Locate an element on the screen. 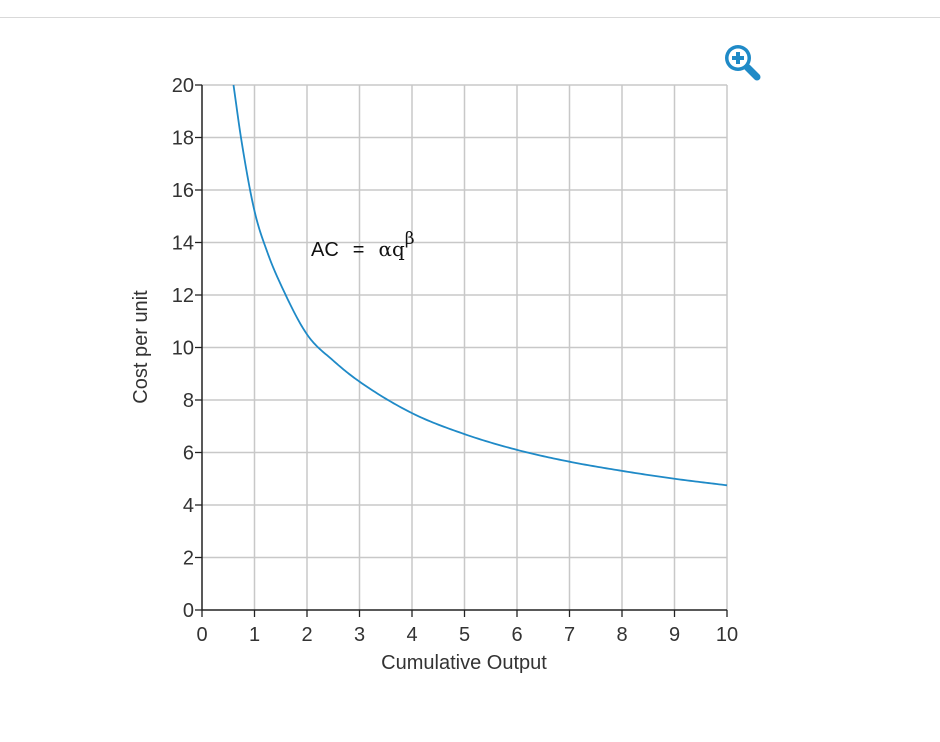  curve-formula: AC = αqβ is located at coordinates (363, 245).